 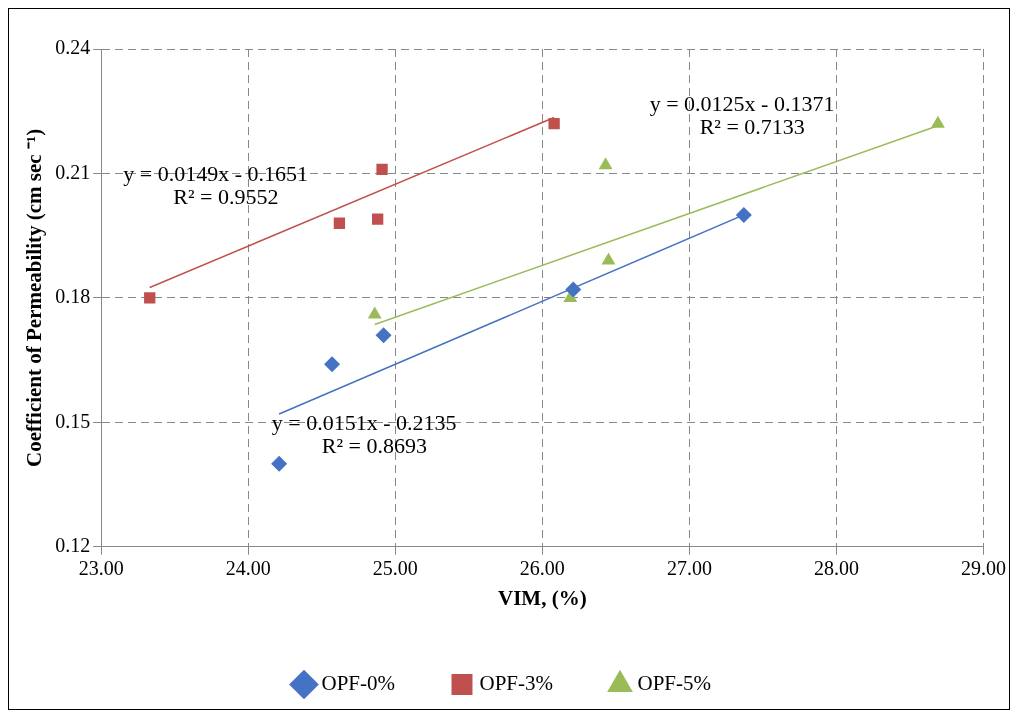 What do you see at coordinates (374, 446) in the screenshot?
I see `annotation: R² = 0.8693` at bounding box center [374, 446].